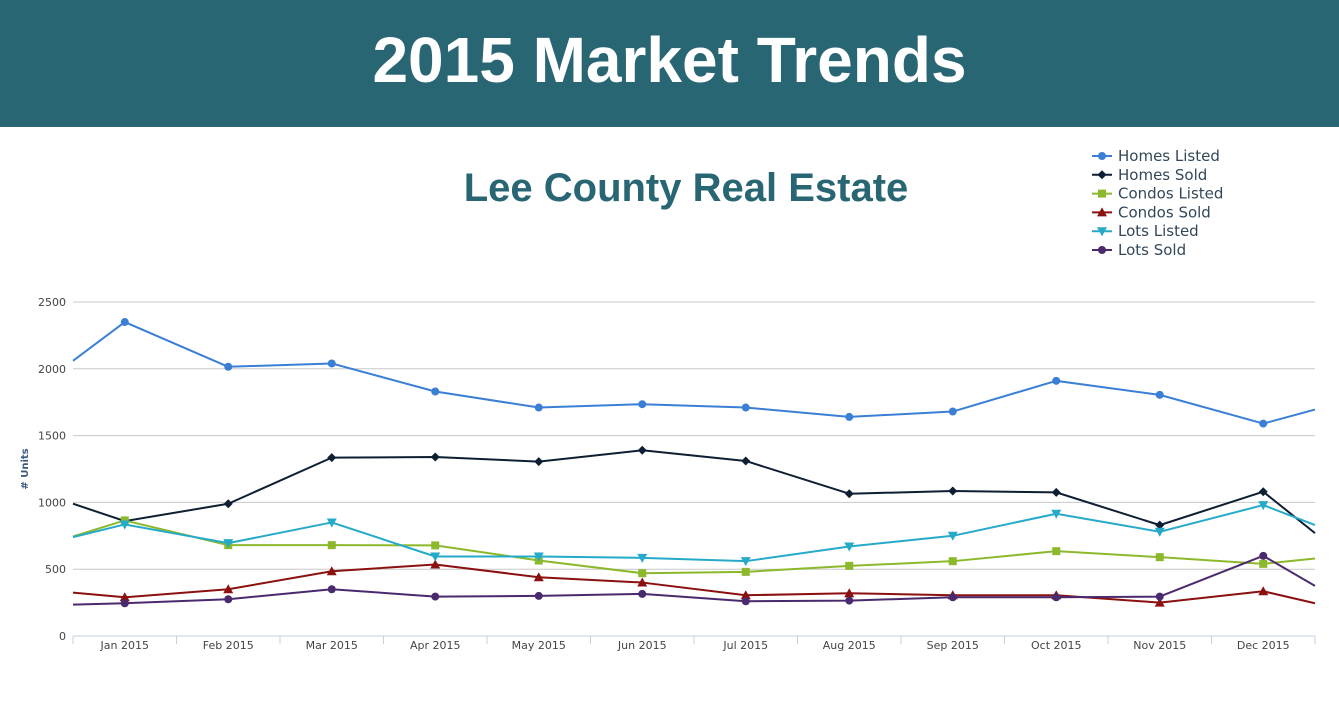 Image resolution: width=1339 pixels, height=711 pixels. What do you see at coordinates (62, 636) in the screenshot?
I see `y-tick-label: 0` at bounding box center [62, 636].